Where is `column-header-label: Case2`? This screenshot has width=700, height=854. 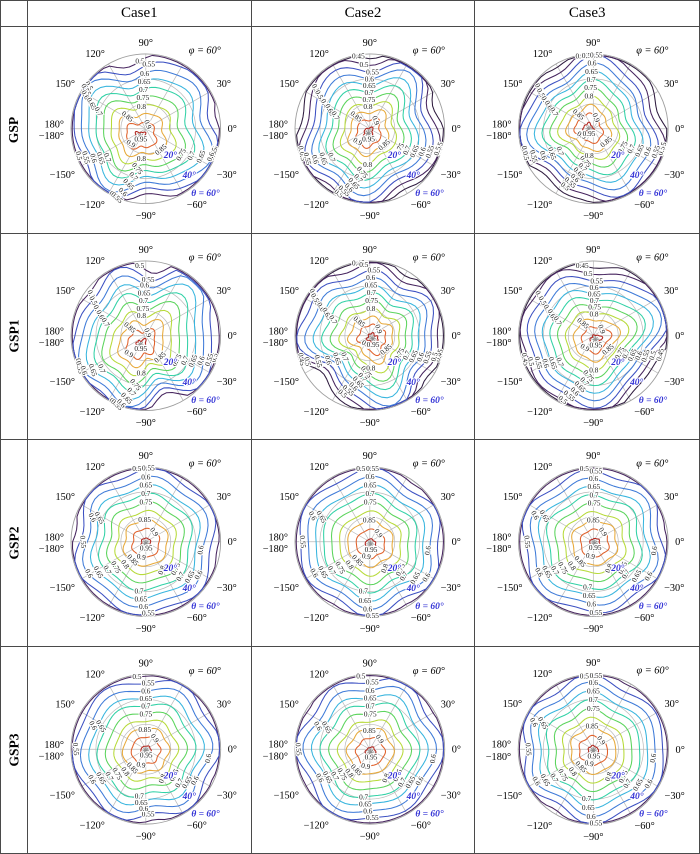
column-header-label: Case2 is located at coordinates (363, 13).